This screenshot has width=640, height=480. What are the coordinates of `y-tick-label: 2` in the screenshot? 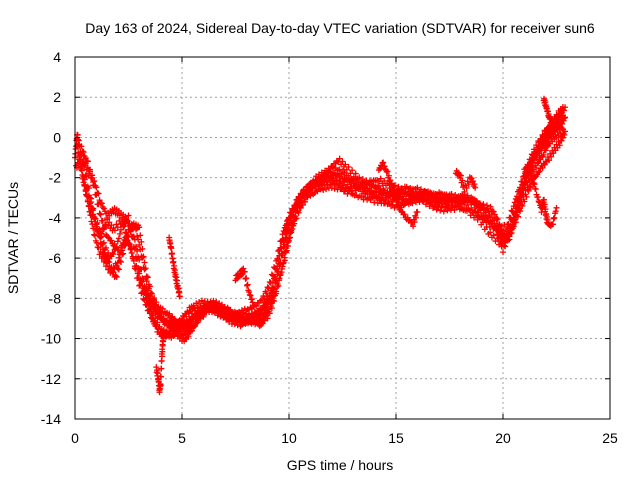 It's located at (57, 97).